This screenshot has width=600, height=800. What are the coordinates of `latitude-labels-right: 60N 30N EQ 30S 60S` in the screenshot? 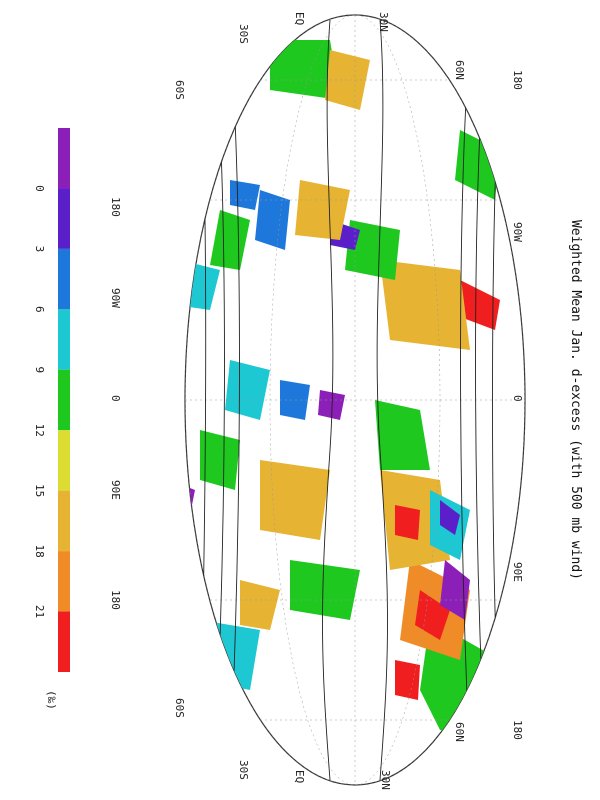 It's located at (319, 744).